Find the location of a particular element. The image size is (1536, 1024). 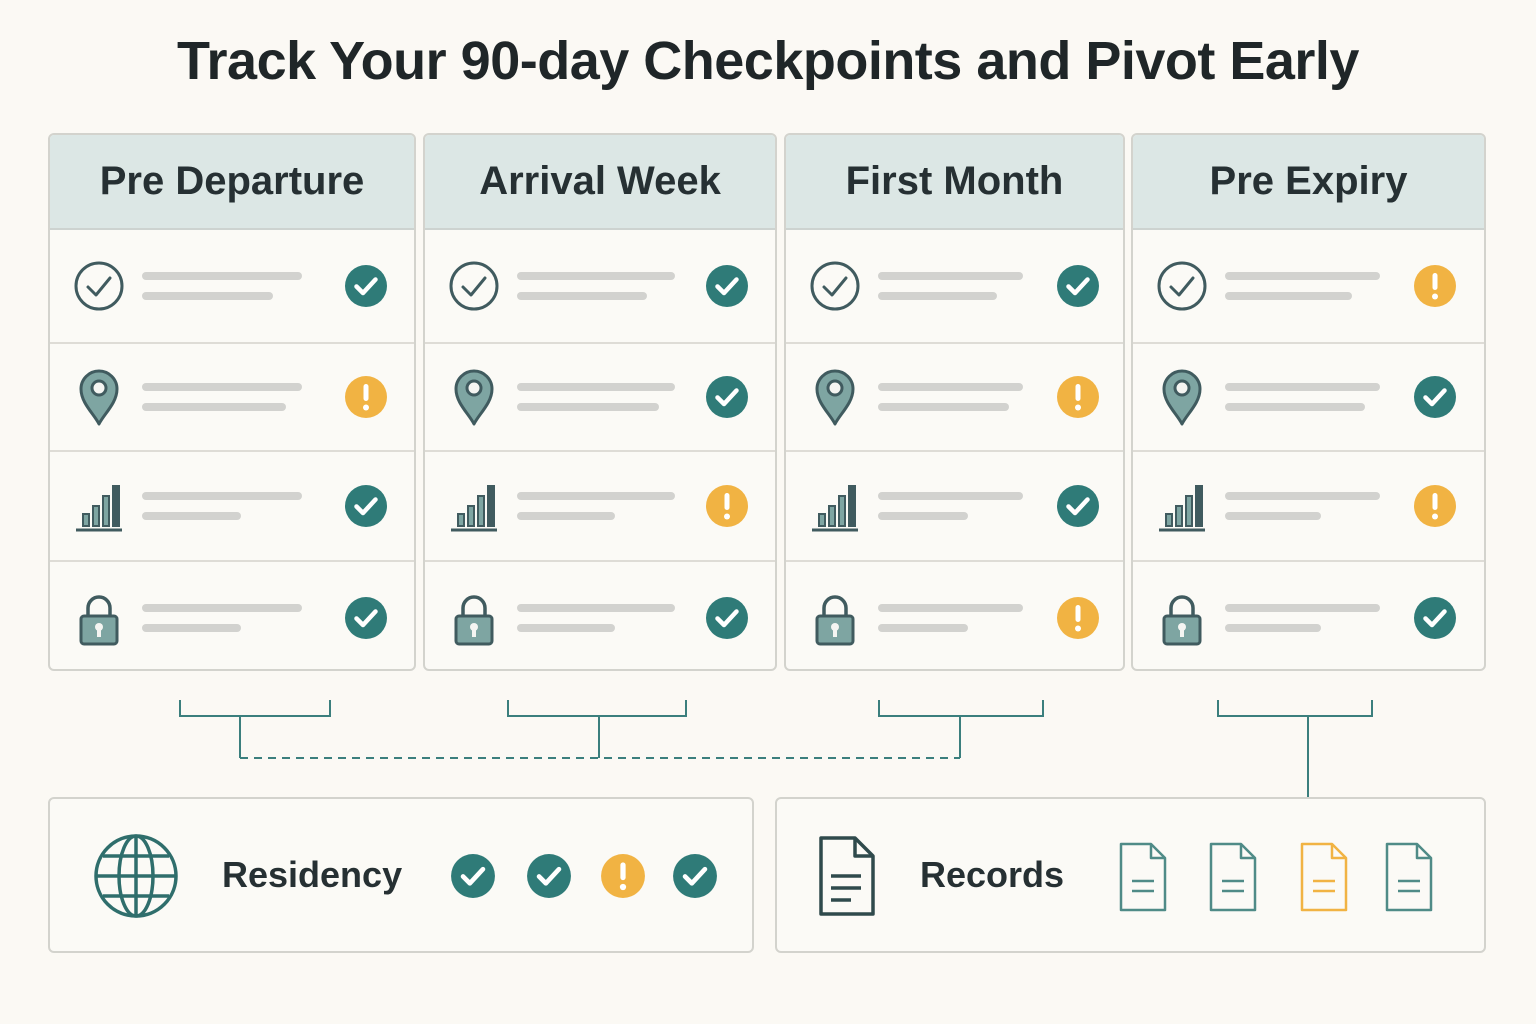

residency-panel: Residency is located at coordinates (401, 875).